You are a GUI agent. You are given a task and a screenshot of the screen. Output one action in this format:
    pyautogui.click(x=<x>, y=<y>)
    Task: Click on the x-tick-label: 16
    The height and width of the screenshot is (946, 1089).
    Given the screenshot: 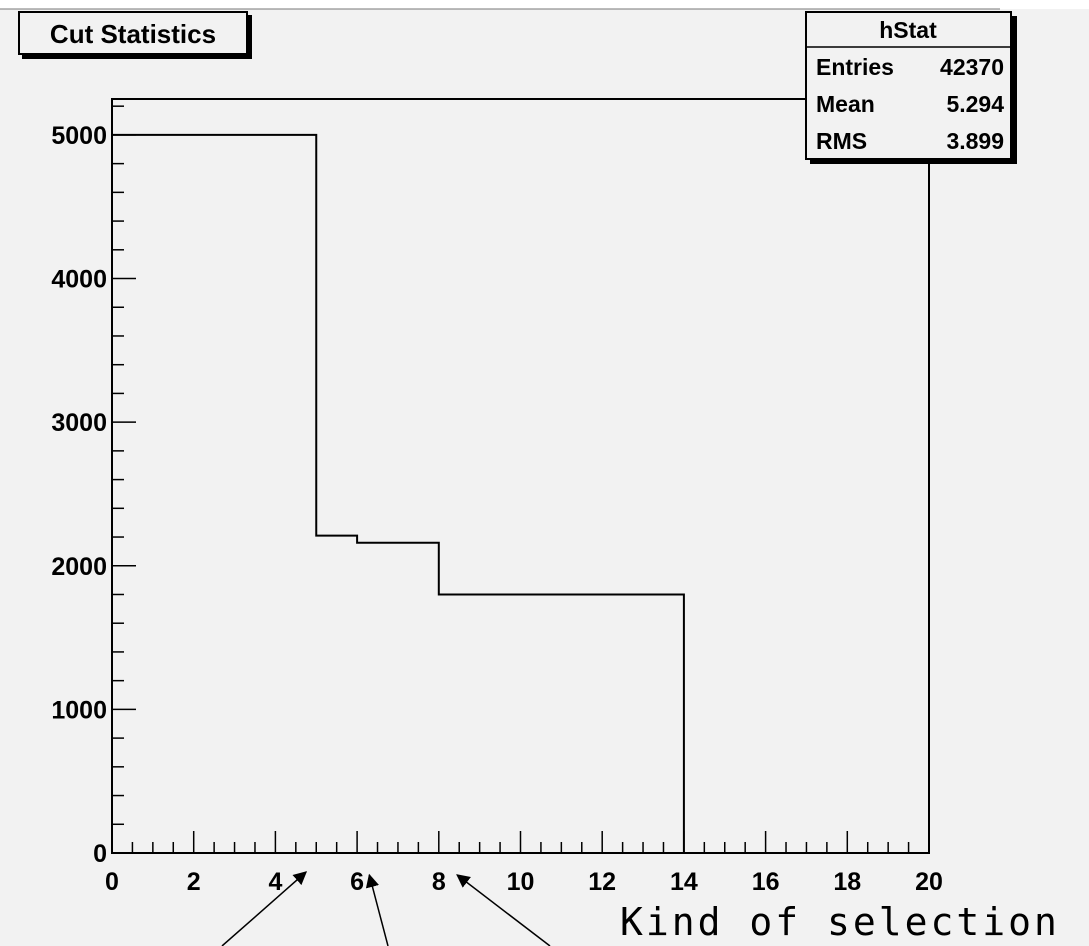 What is the action you would take?
    pyautogui.click(x=766, y=882)
    